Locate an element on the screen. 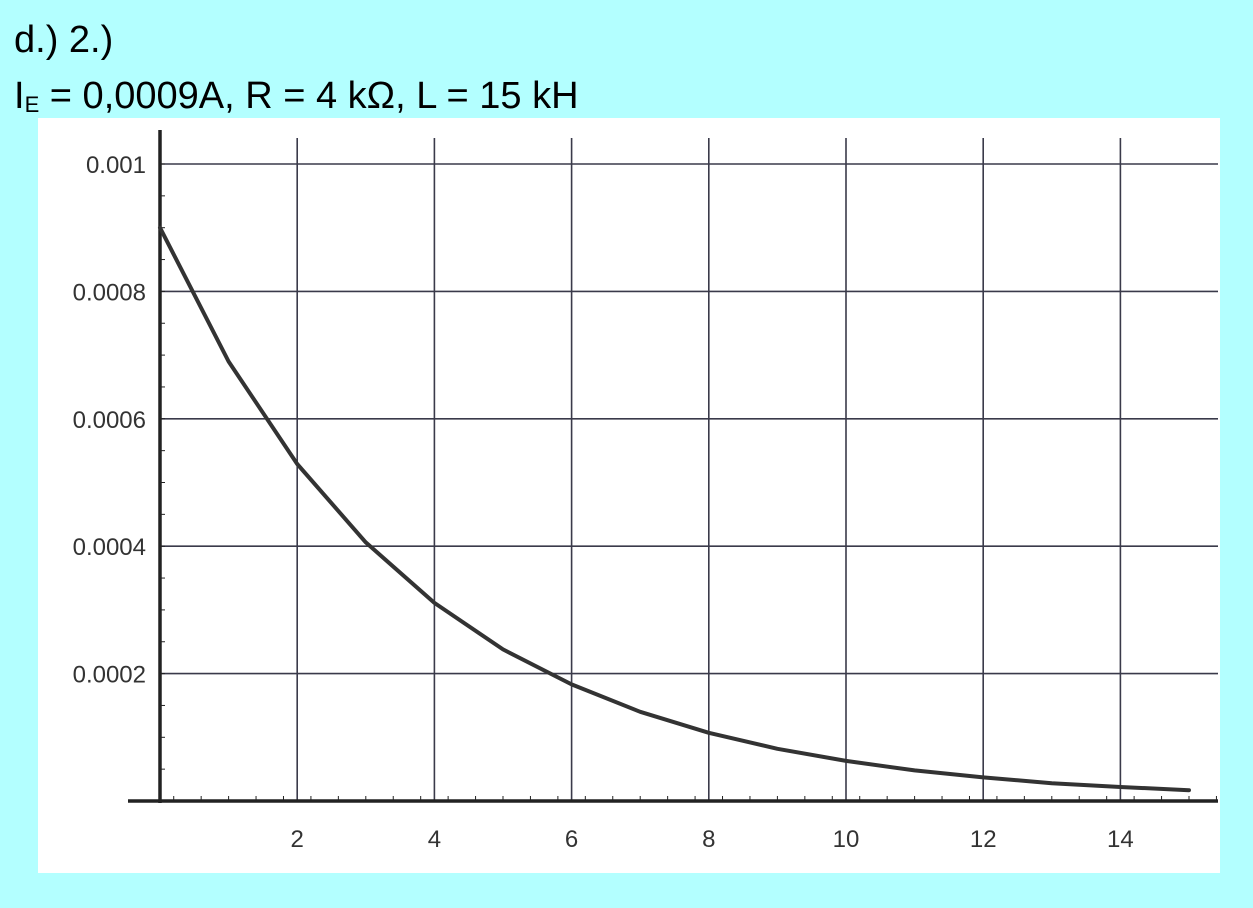 This screenshot has width=1253, height=908. x-tick-label-14: 14 is located at coordinates (1120, 839).